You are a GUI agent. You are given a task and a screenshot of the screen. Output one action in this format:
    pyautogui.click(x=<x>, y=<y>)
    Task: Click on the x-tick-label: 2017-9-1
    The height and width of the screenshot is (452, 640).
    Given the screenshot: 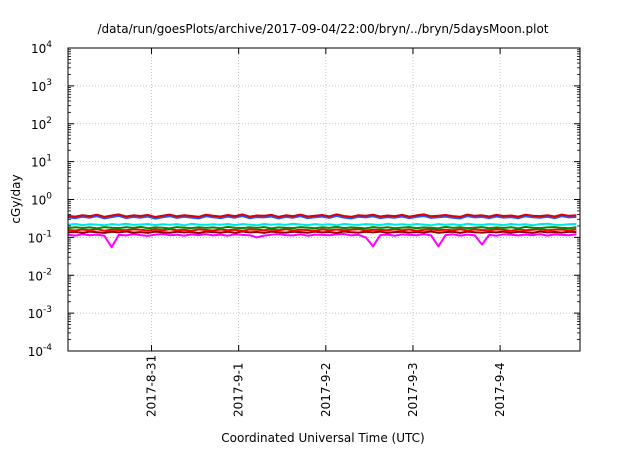 What is the action you would take?
    pyautogui.click(x=239, y=390)
    